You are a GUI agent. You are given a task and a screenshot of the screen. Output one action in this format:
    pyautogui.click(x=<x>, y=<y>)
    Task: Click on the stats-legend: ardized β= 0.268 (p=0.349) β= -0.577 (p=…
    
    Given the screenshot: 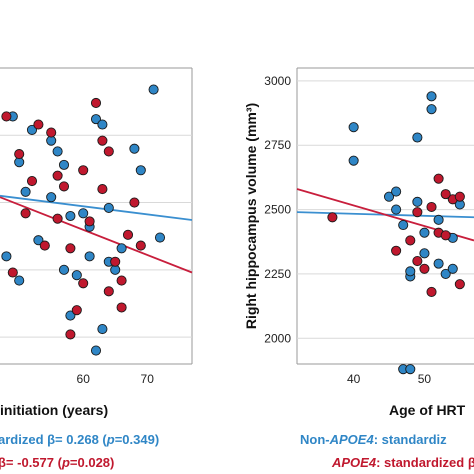 What is the action you would take?
    pyautogui.click(x=237, y=451)
    